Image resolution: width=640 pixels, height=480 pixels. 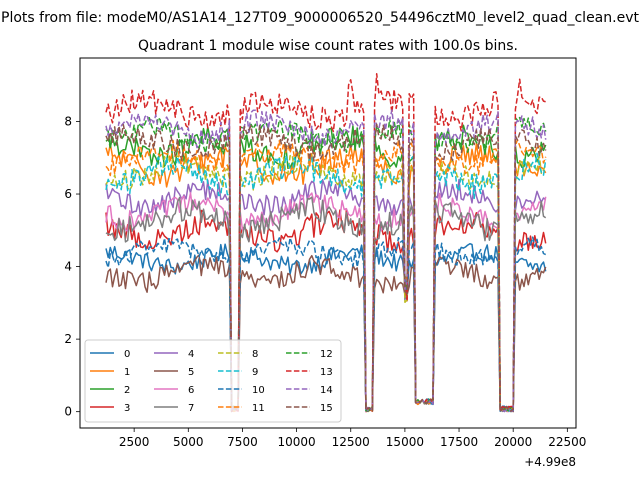 What do you see at coordinates (68, 121) in the screenshot?
I see `y-tick-label: 8` at bounding box center [68, 121].